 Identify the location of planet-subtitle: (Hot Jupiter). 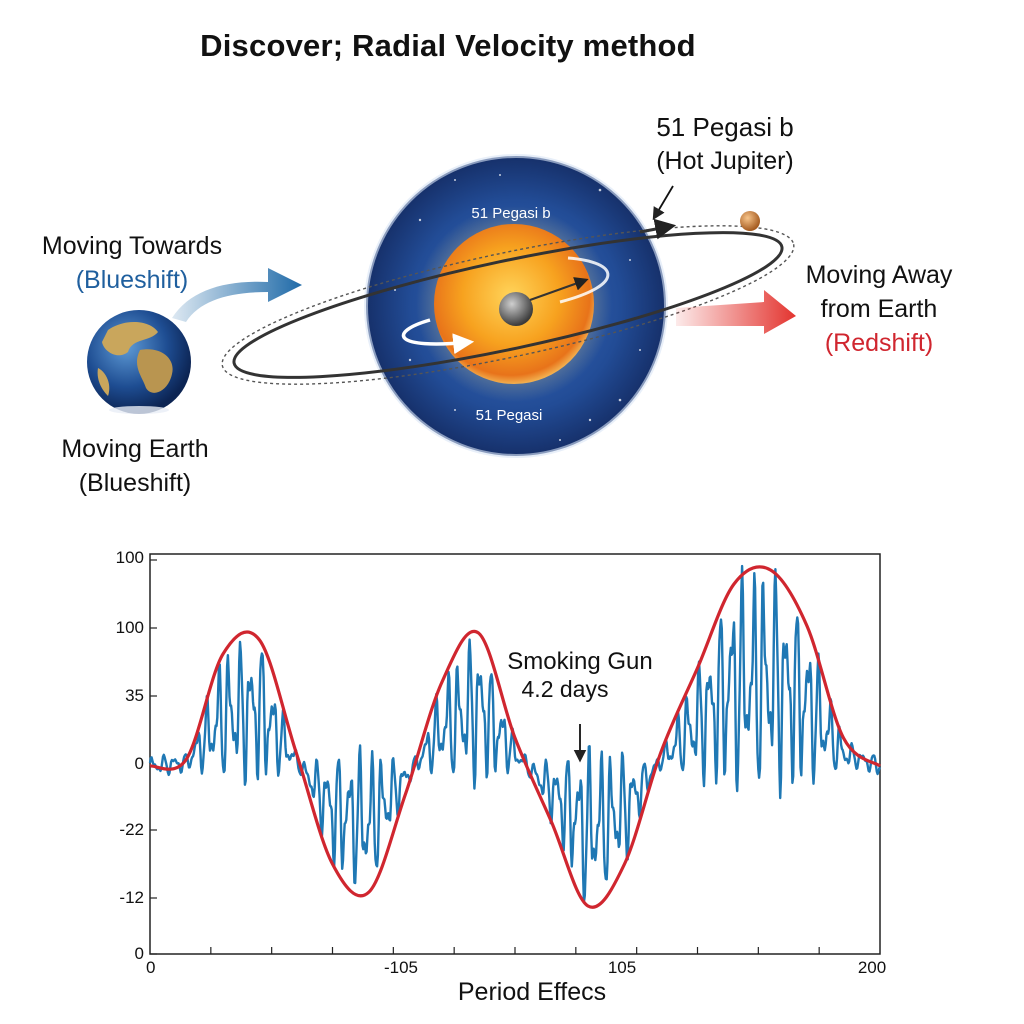
(725, 161).